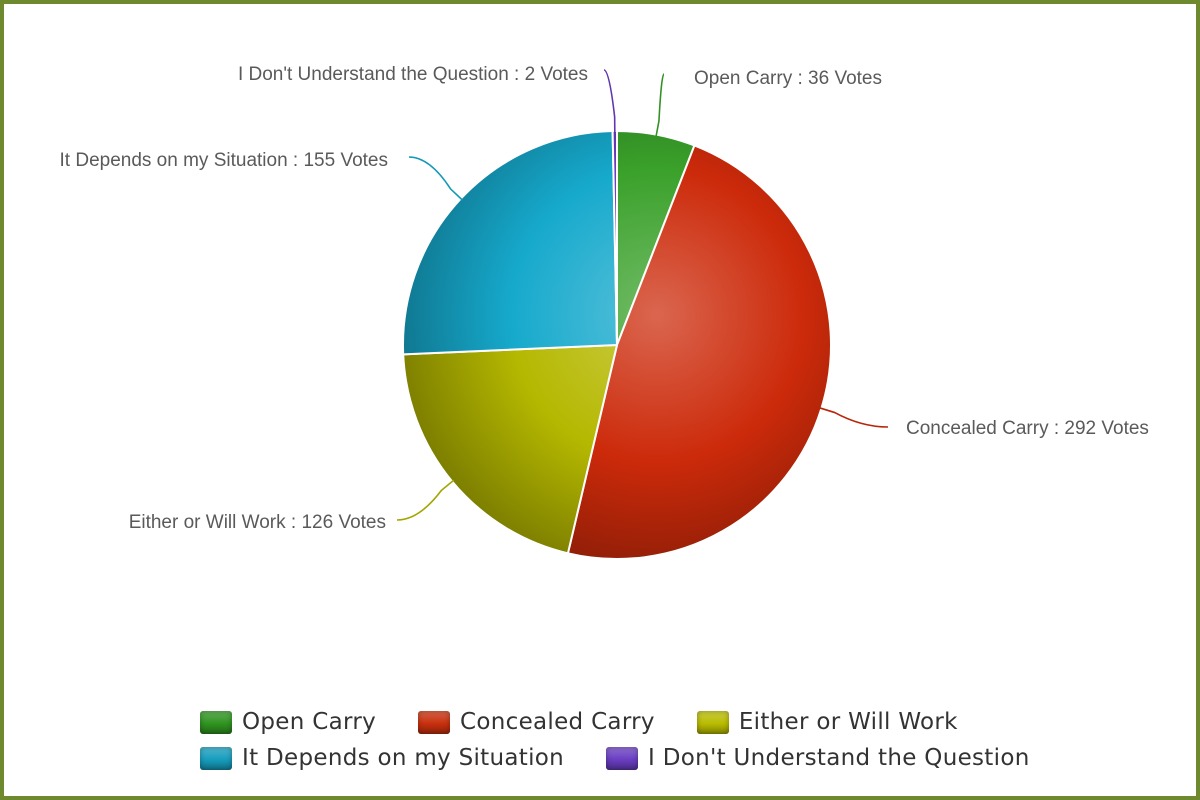 The width and height of the screenshot is (1200, 800). I want to click on slice-label-concealed-carry: Concealed Carry : 292 Votes, so click(1027, 428).